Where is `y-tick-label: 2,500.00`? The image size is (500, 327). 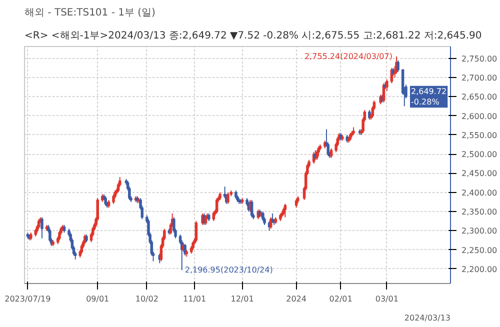
y-tick-label: 2,500.00 is located at coordinates (480, 155).